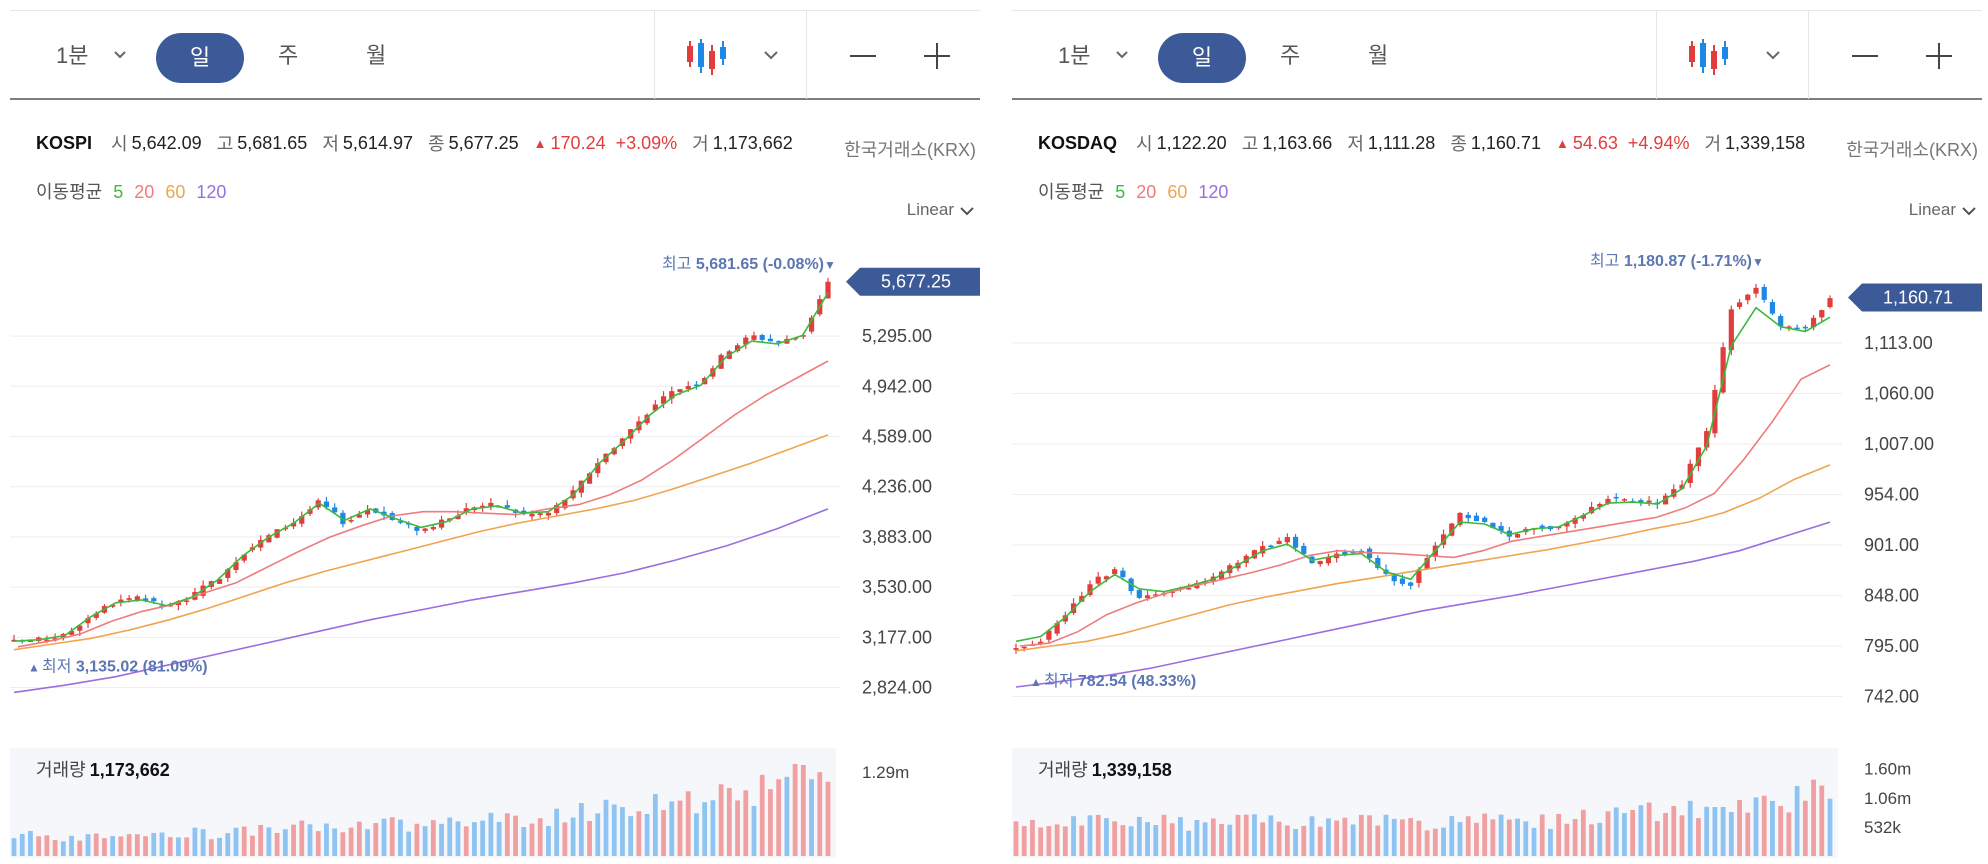 The image size is (1988, 864). I want to click on volume-title-value: 1,339,158, so click(1131, 770).